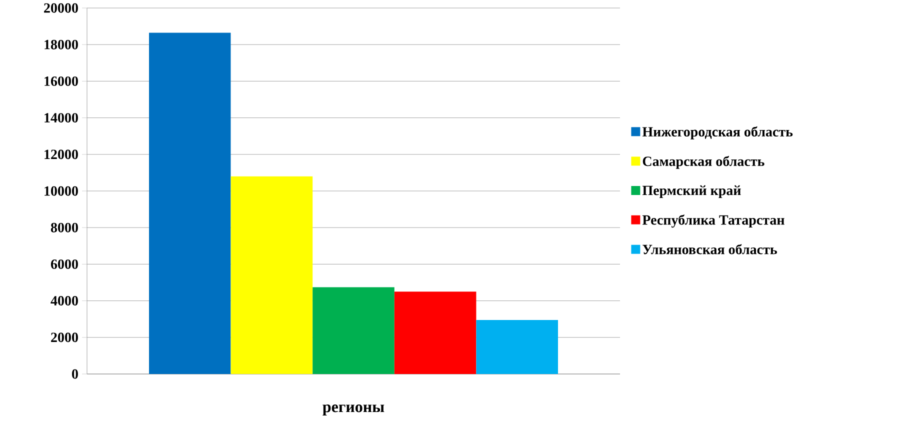 The width and height of the screenshot is (920, 422). Describe the element at coordinates (713, 221) in the screenshot. I see `legend-label: Республика Татарстан` at that location.